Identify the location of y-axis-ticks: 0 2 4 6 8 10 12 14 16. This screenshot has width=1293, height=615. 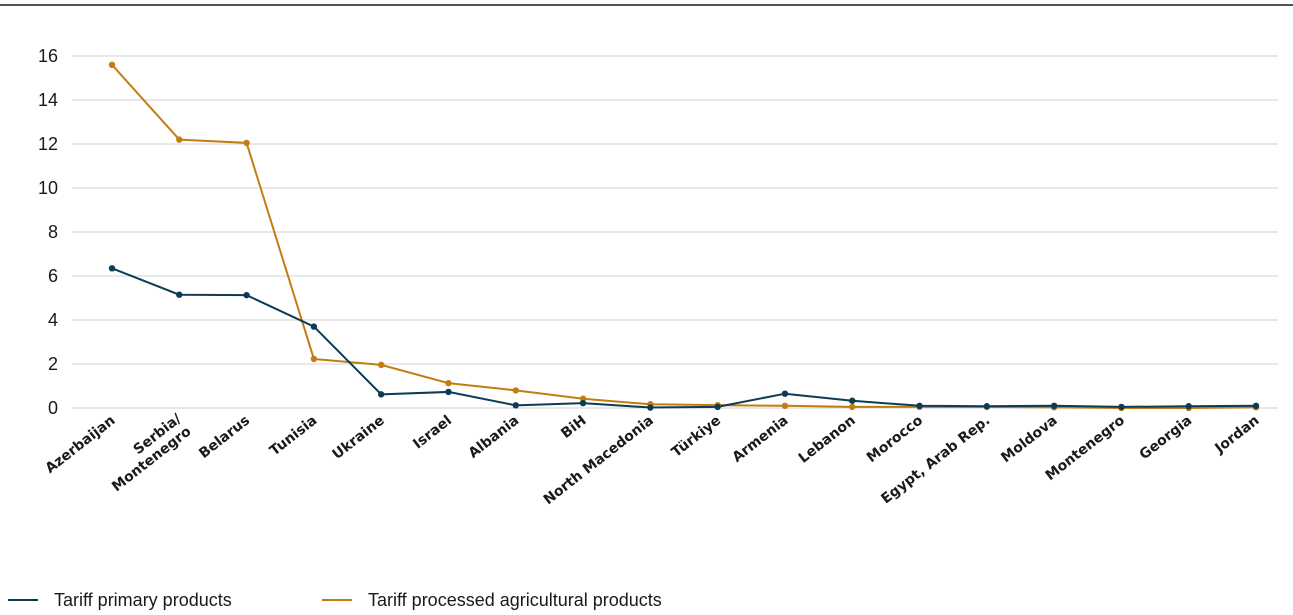
(48, 232).